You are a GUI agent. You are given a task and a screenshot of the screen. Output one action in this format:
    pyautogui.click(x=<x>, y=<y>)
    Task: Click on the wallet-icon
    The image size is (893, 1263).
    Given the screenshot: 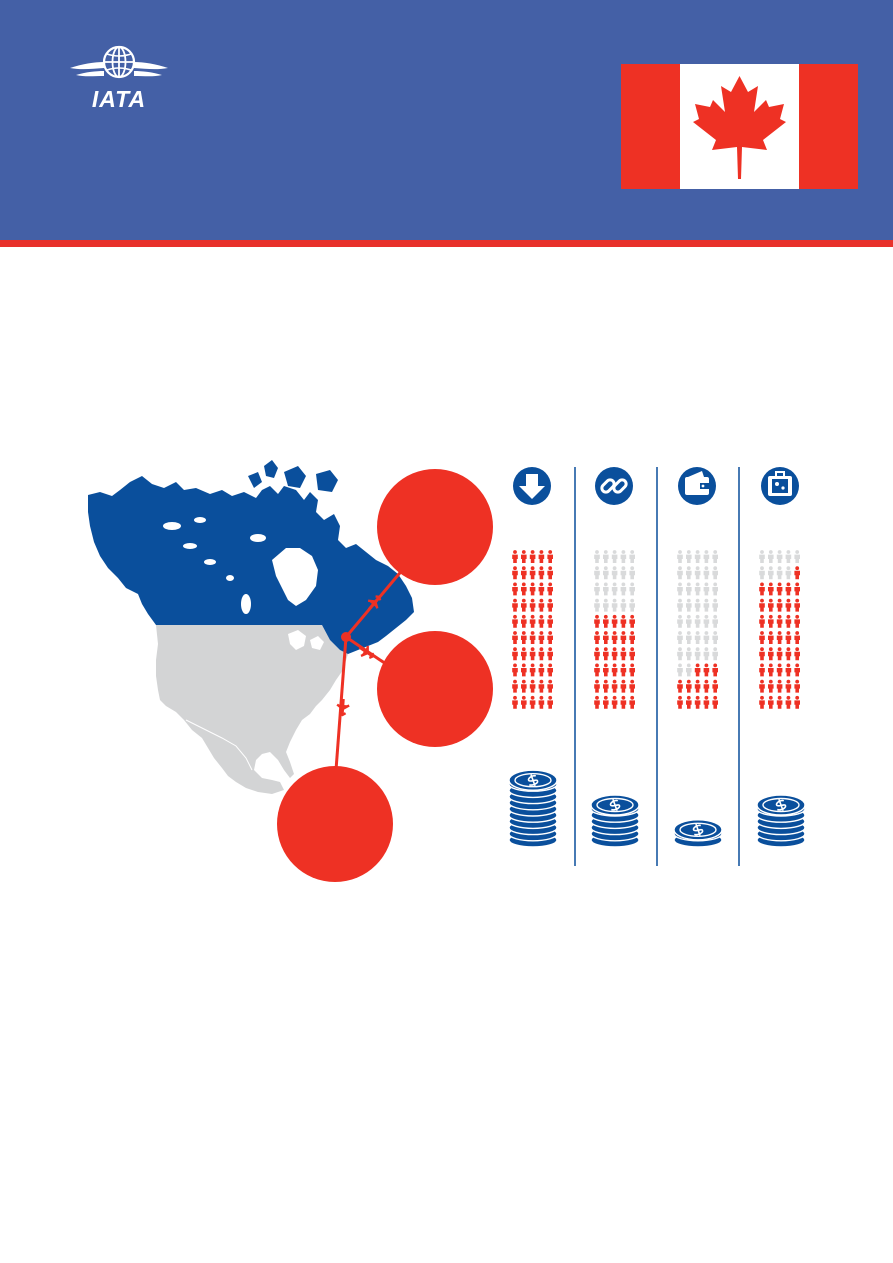 What is the action you would take?
    pyautogui.click(x=697, y=486)
    